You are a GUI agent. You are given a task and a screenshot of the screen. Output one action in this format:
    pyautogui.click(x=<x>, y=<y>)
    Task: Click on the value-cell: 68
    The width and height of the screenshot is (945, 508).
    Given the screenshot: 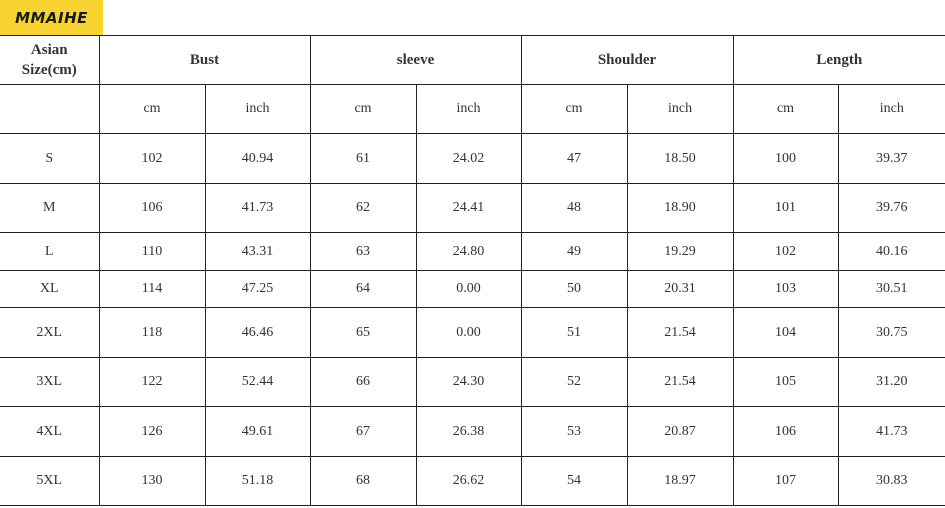 What is the action you would take?
    pyautogui.click(x=363, y=481)
    